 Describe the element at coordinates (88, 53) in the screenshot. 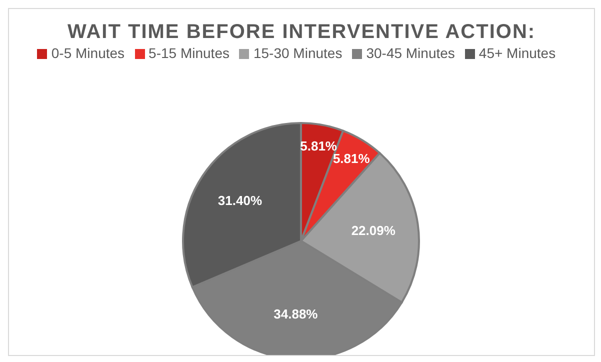

I see `legend-label: 0-5 Minutes` at that location.